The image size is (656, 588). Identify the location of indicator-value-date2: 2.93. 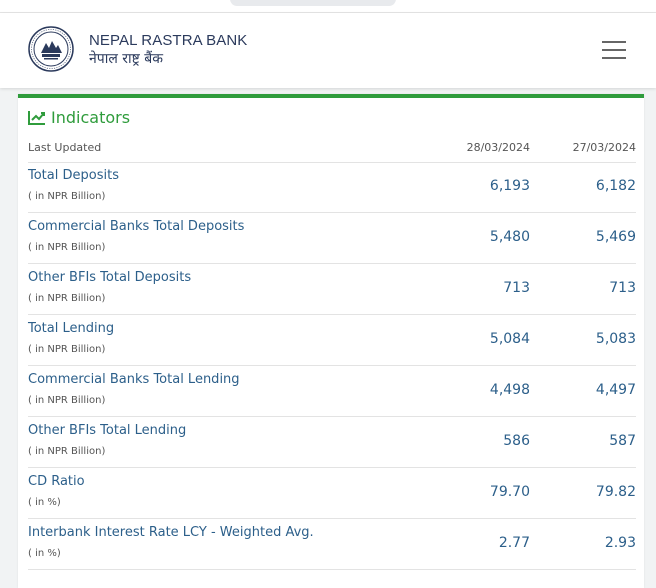
(620, 543).